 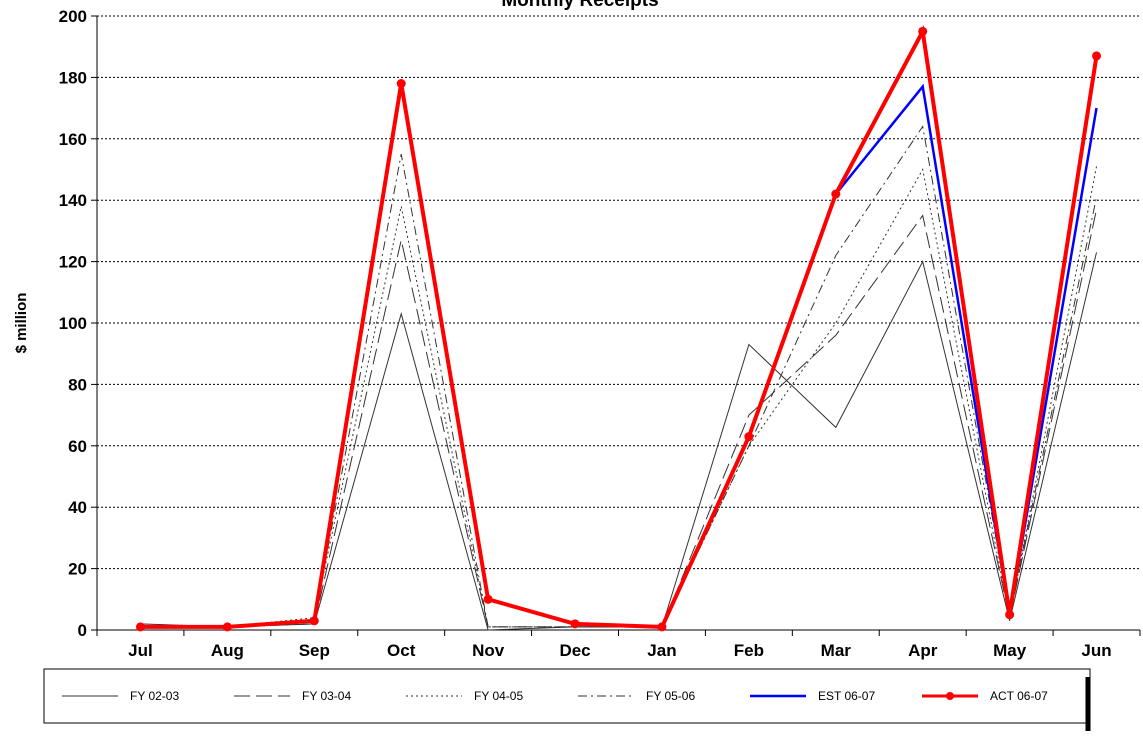 I want to click on y-tick-label: 160, so click(x=73, y=139).